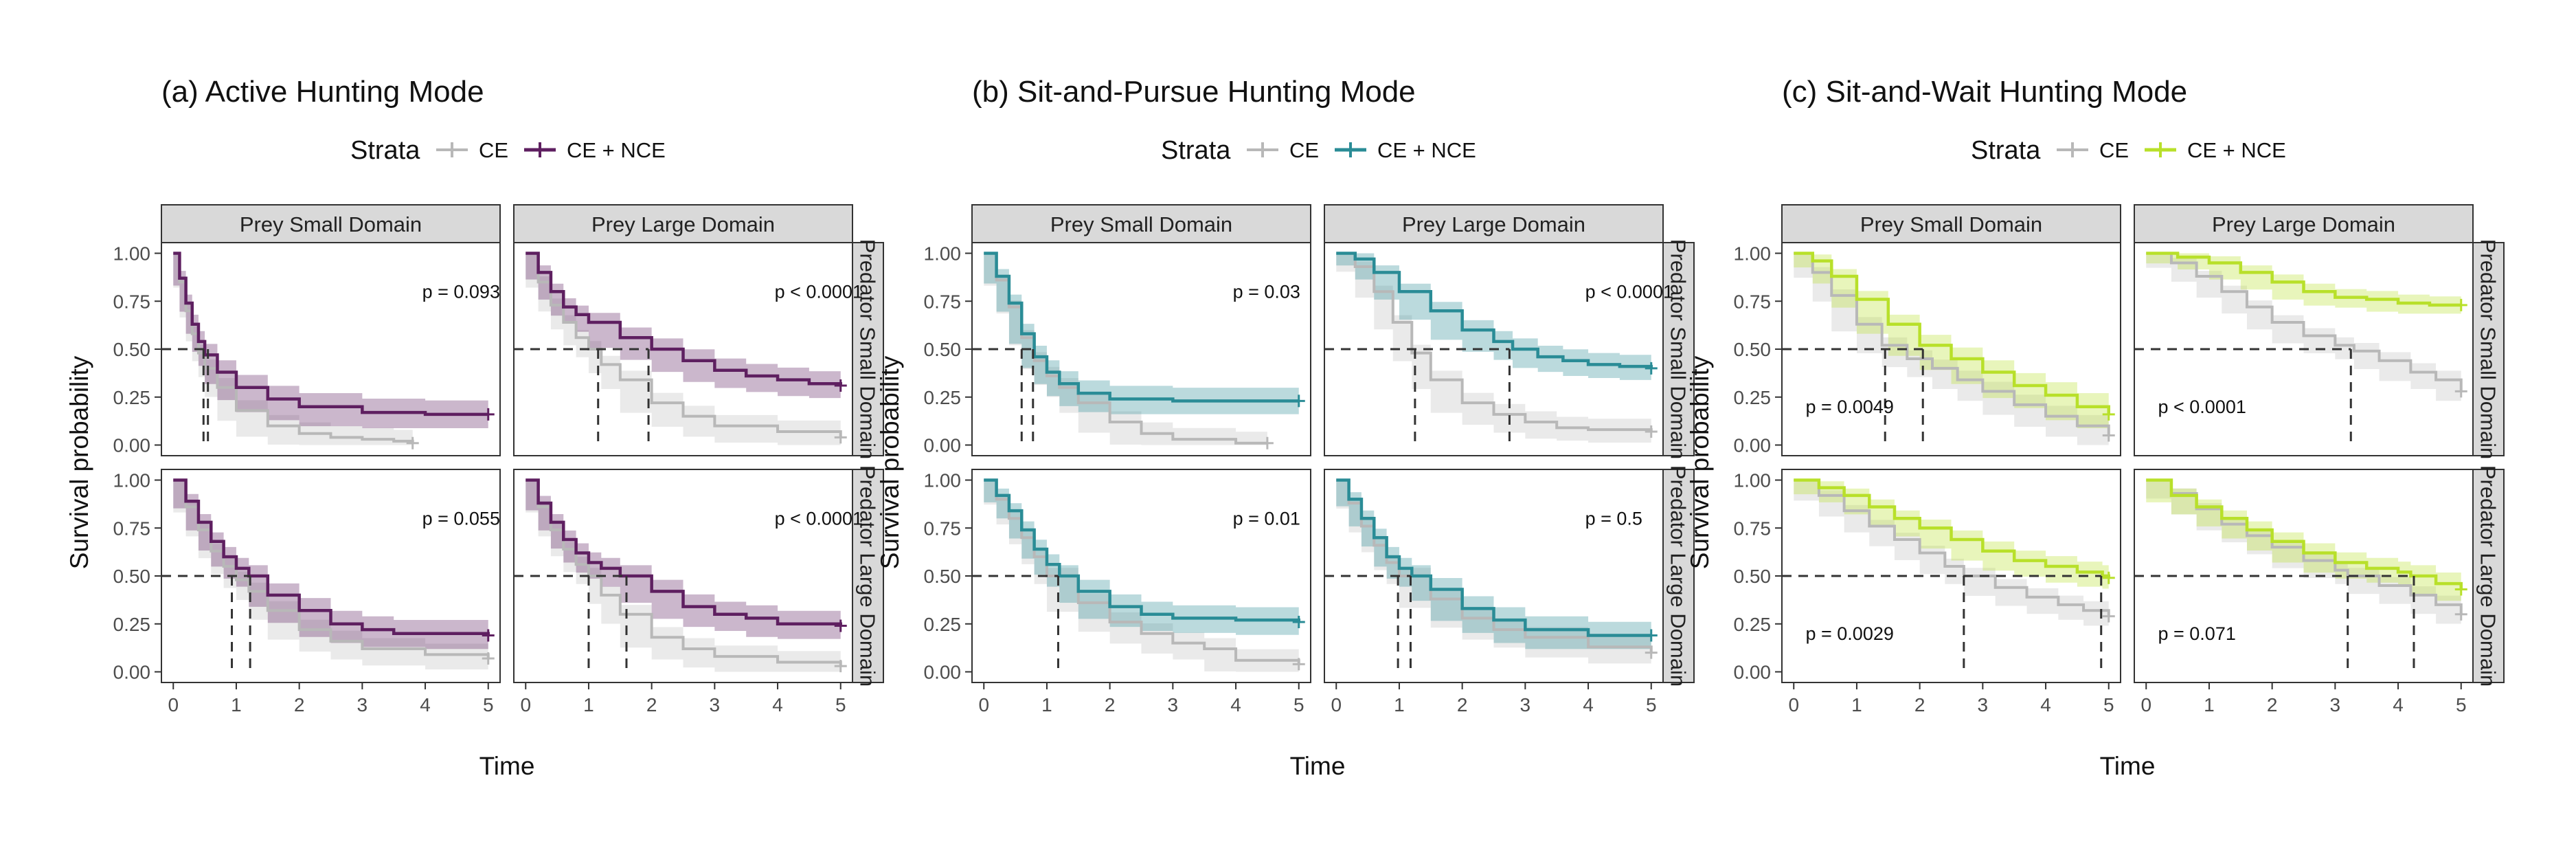 The image size is (2576, 866). Describe the element at coordinates (1194, 92) in the screenshot. I see `chart-title: (b) Sit-and-Pursue Hunting Mode` at that location.